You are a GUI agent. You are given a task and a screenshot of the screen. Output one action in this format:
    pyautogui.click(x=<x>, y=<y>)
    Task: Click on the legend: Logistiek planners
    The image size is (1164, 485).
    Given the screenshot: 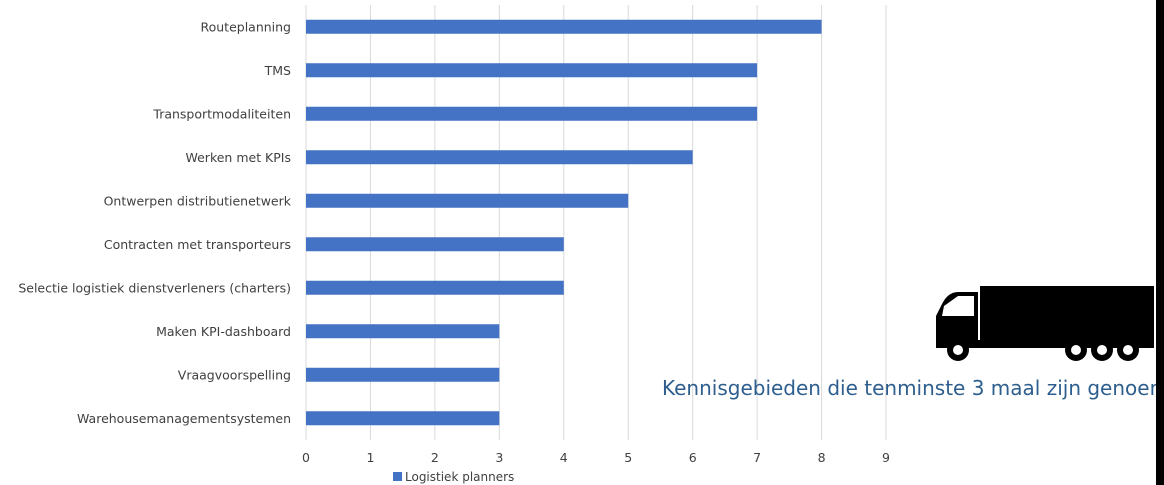 What is the action you would take?
    pyautogui.click(x=453, y=477)
    